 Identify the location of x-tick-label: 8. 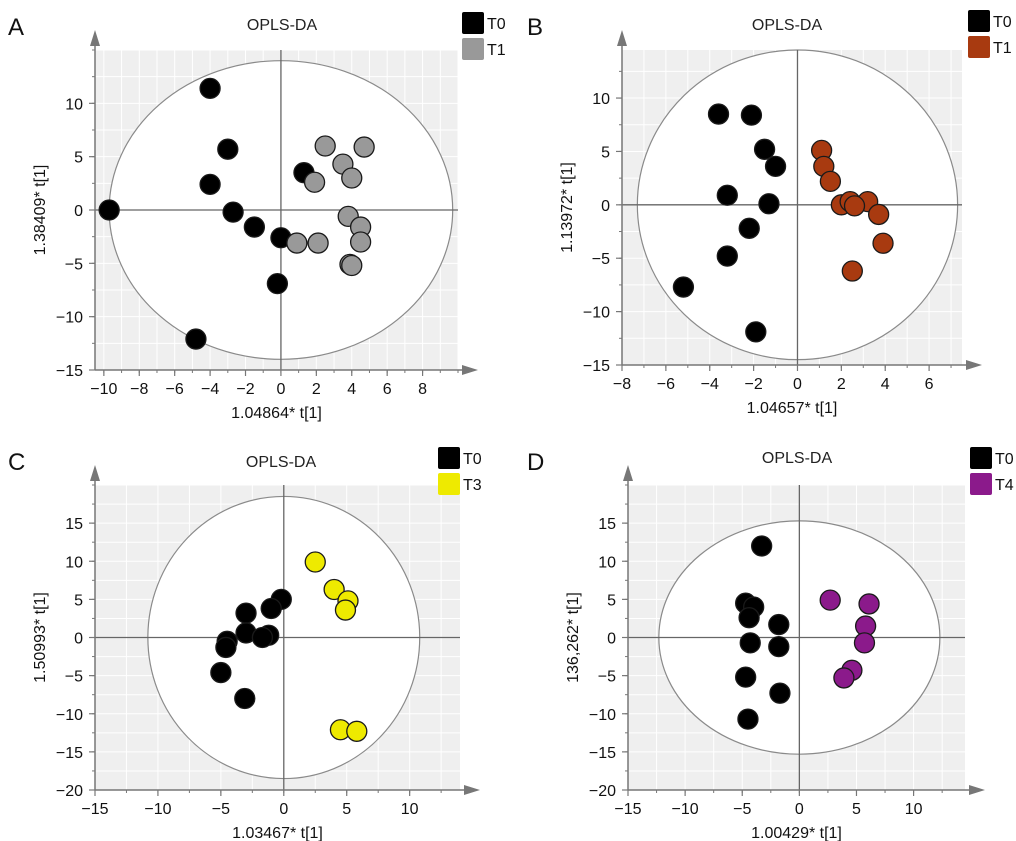
(422, 389).